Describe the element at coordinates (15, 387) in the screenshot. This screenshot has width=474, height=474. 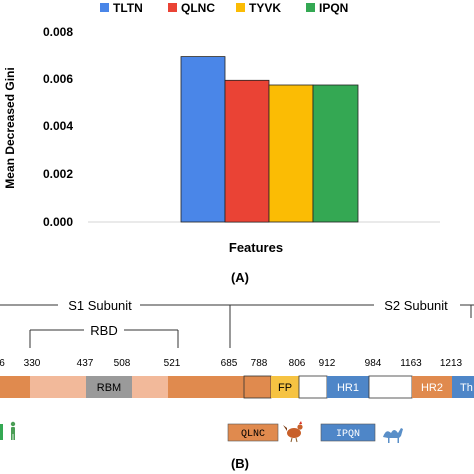
I see `domain-ntd` at that location.